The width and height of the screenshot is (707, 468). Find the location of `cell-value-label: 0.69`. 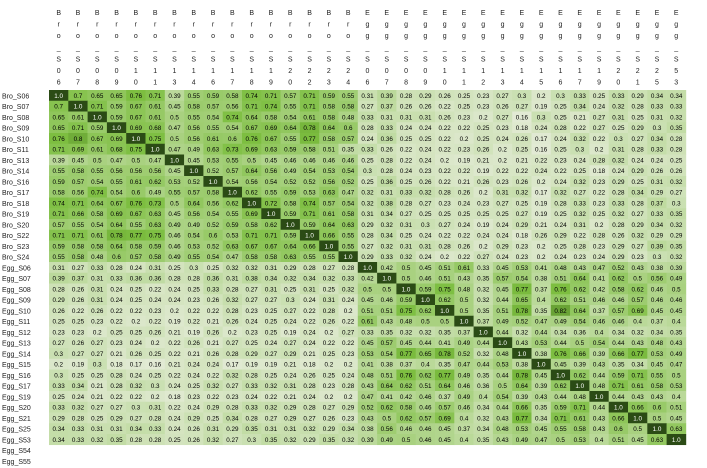

cell-value-label: 0.69 is located at coordinates (638, 311).